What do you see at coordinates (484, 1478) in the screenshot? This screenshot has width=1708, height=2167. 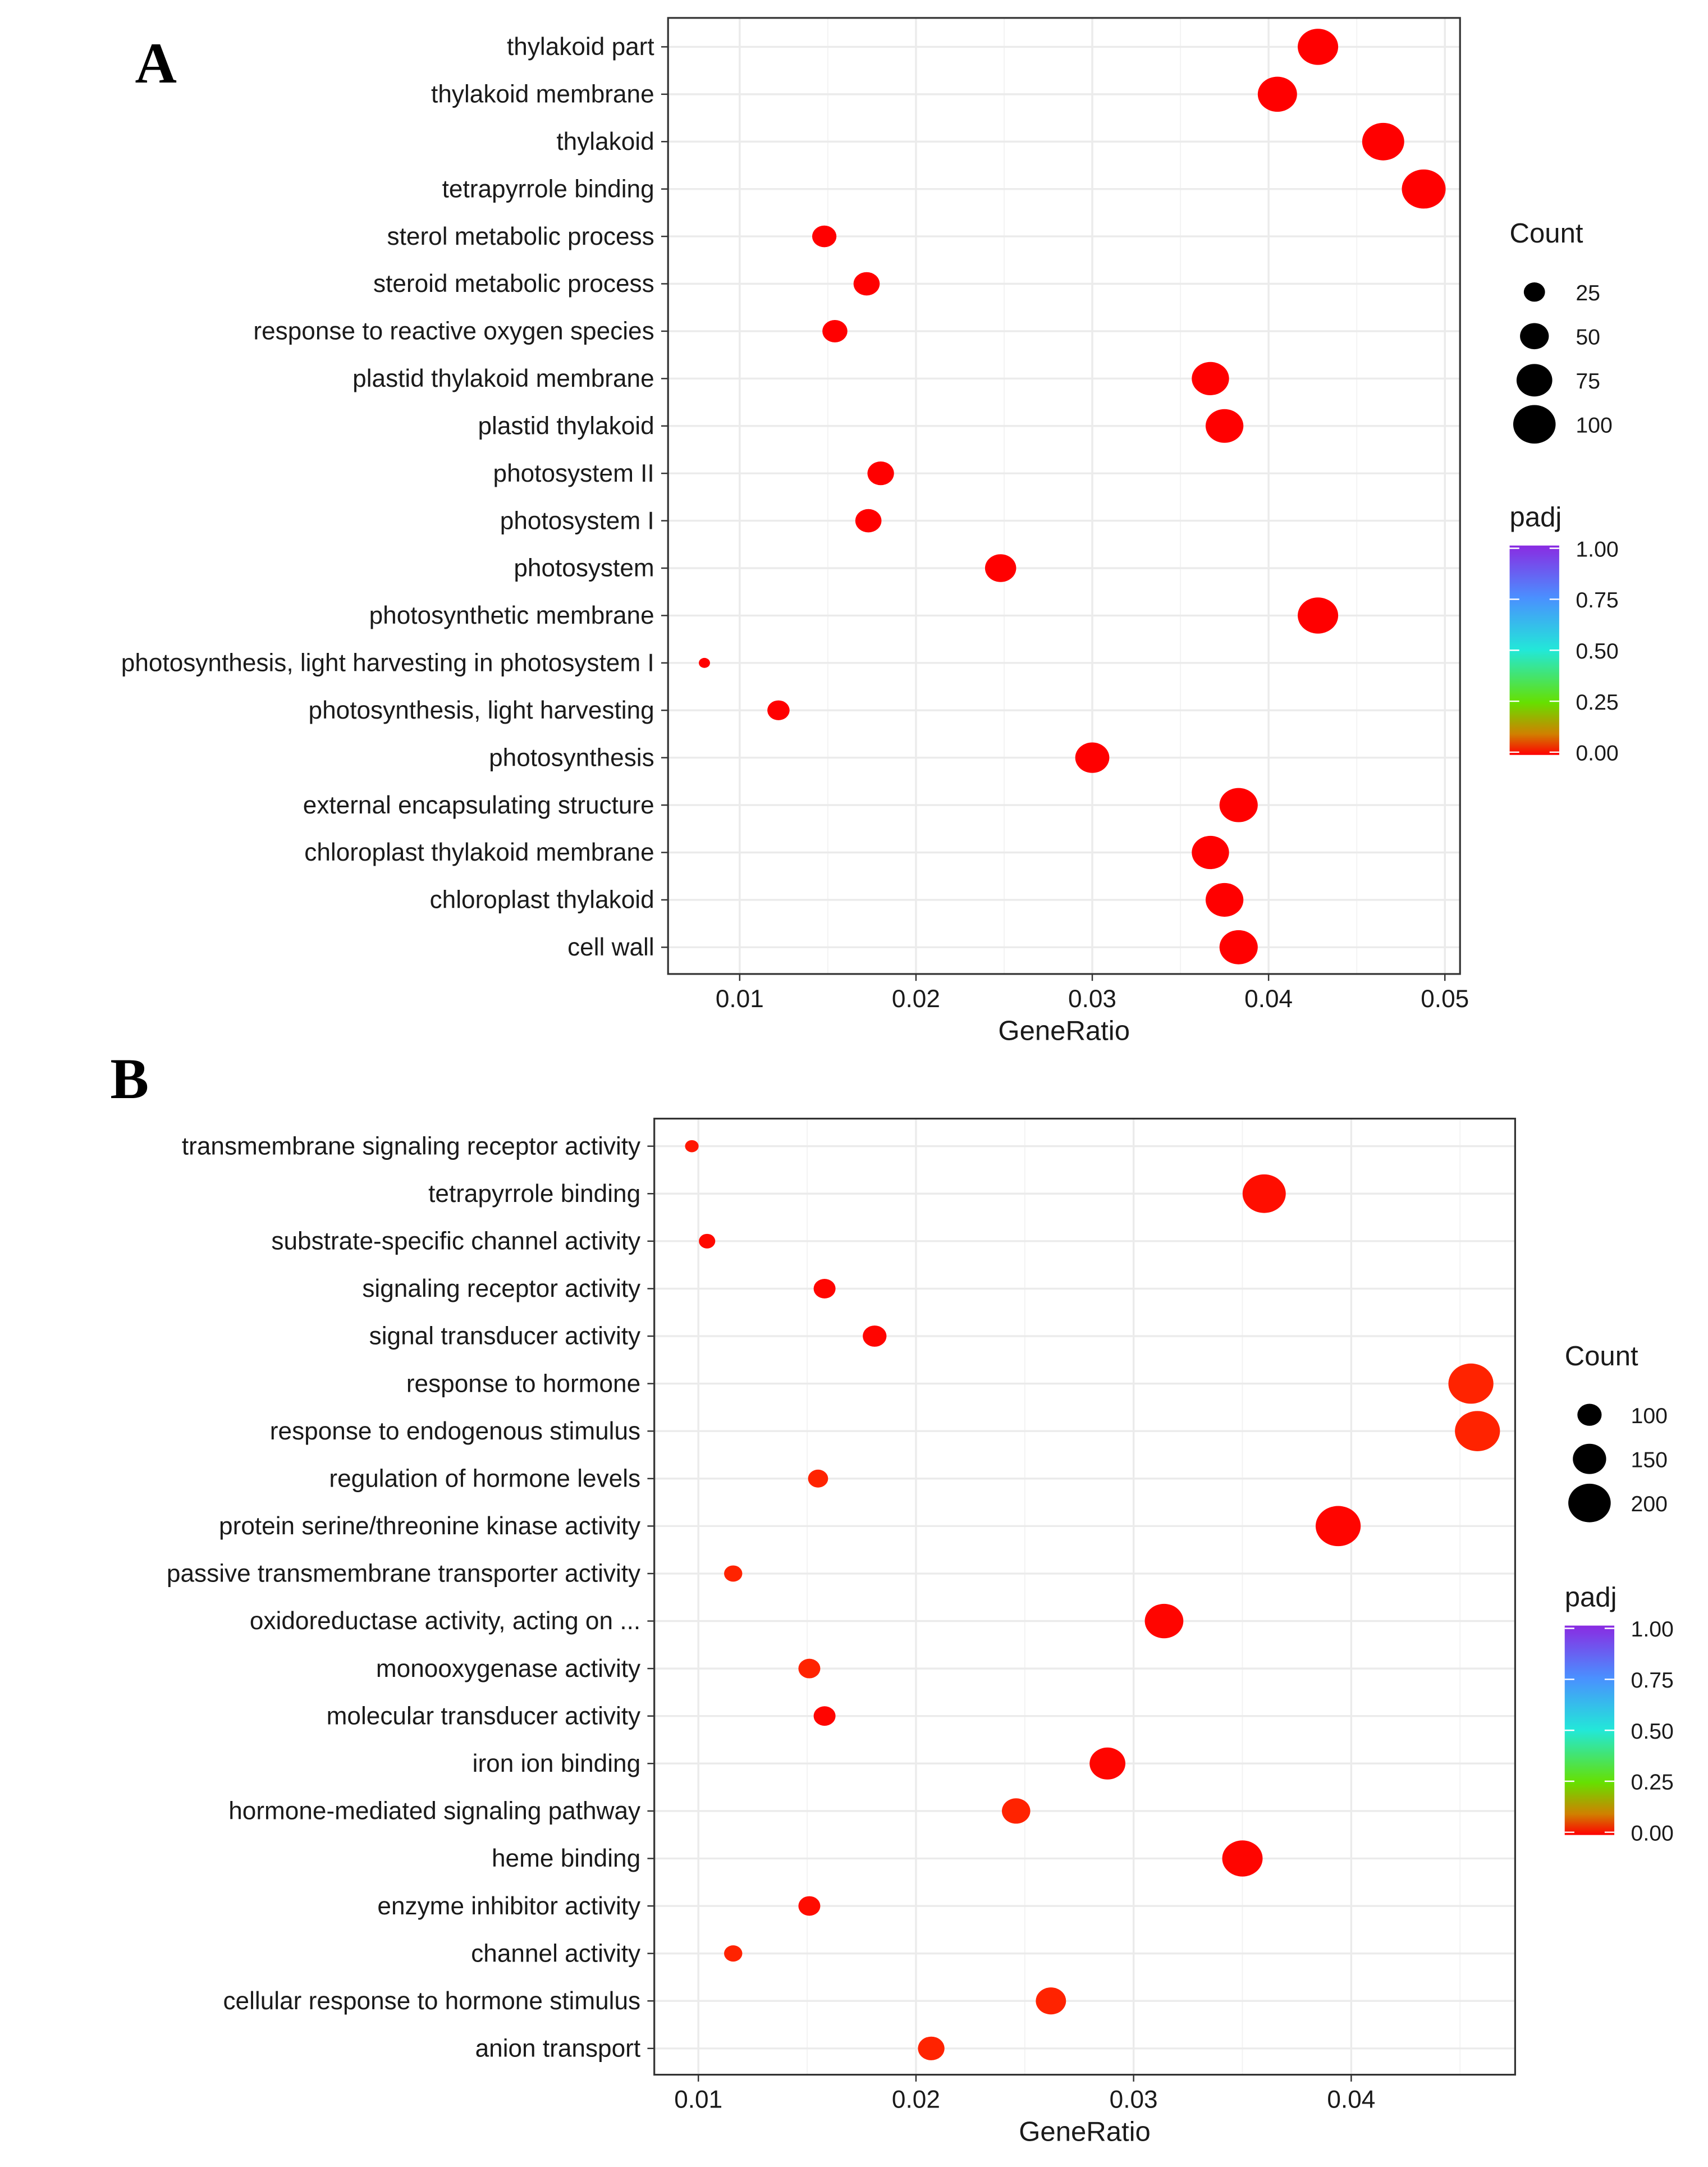 I see `y-tick-label: regulation of hormone levels` at bounding box center [484, 1478].